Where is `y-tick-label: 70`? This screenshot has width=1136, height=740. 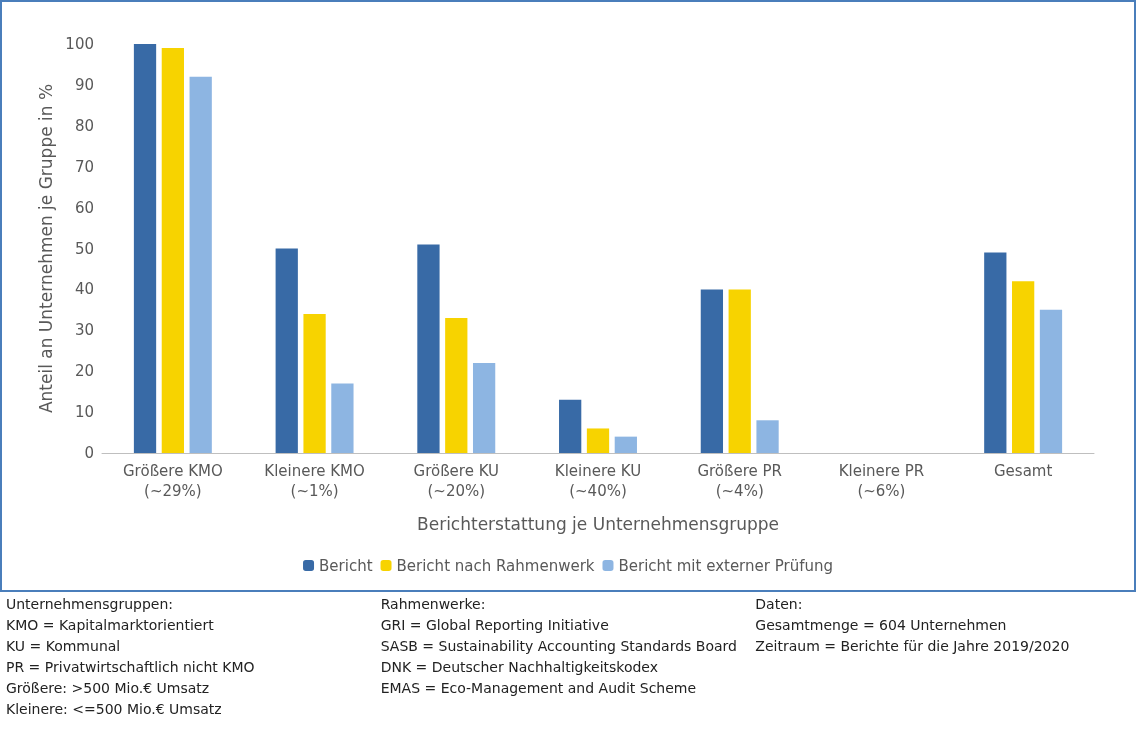
y-tick-label: 70 is located at coordinates (84, 166).